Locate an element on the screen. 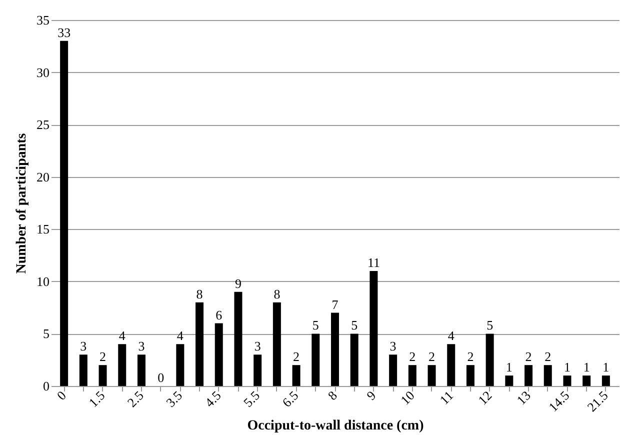 The image size is (633, 435). data-label: 0 is located at coordinates (161, 377).